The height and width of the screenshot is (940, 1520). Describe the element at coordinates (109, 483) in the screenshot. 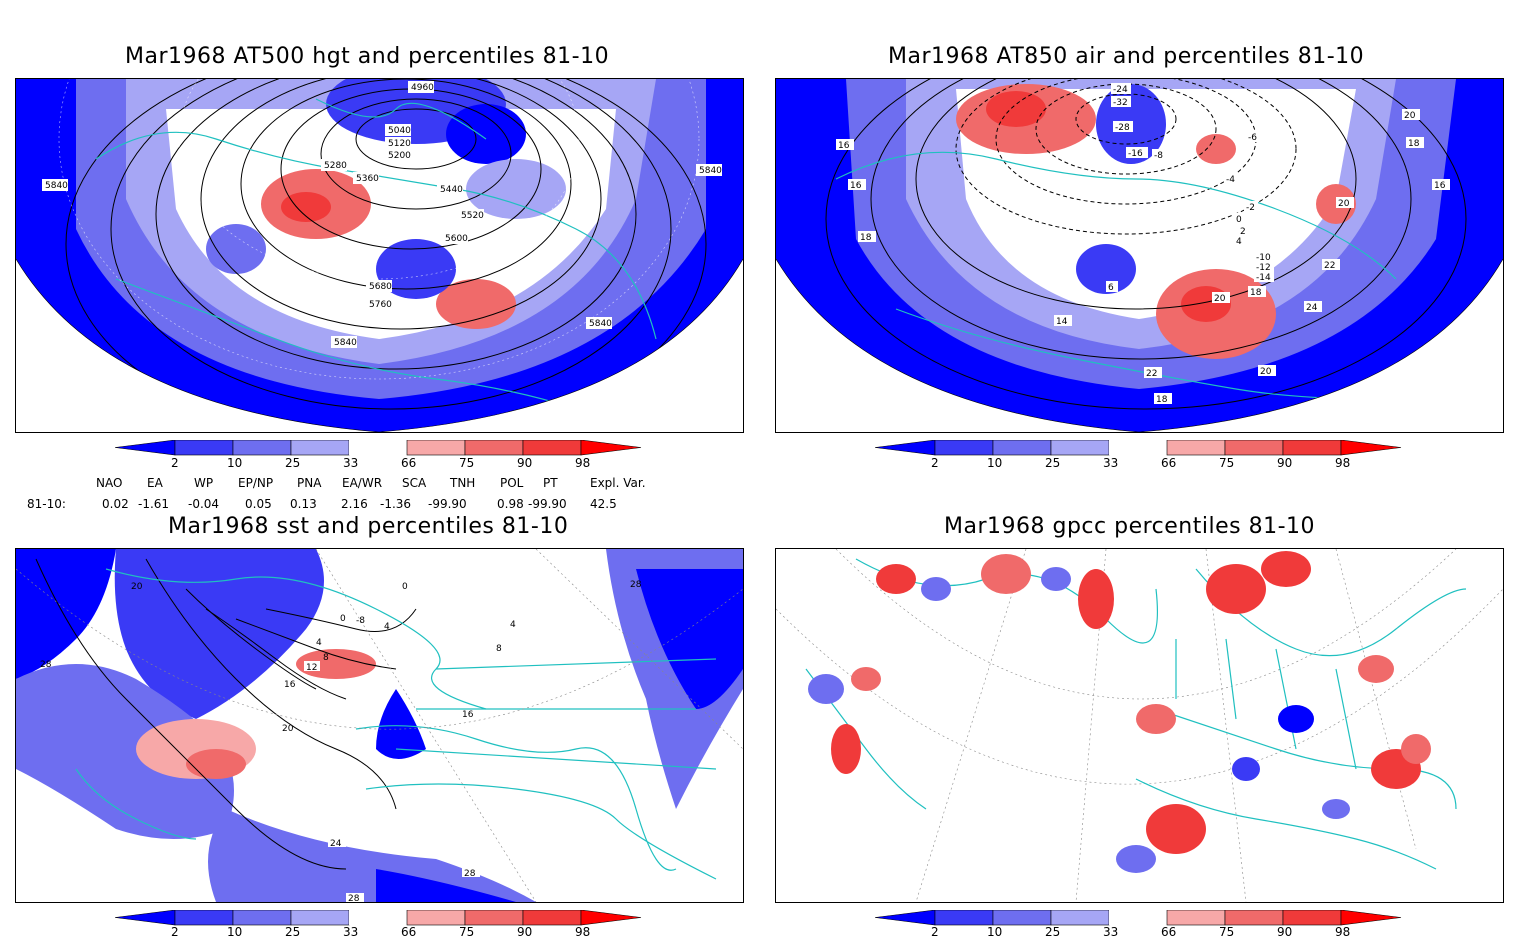

I see `idx-header-nao: NAO` at that location.